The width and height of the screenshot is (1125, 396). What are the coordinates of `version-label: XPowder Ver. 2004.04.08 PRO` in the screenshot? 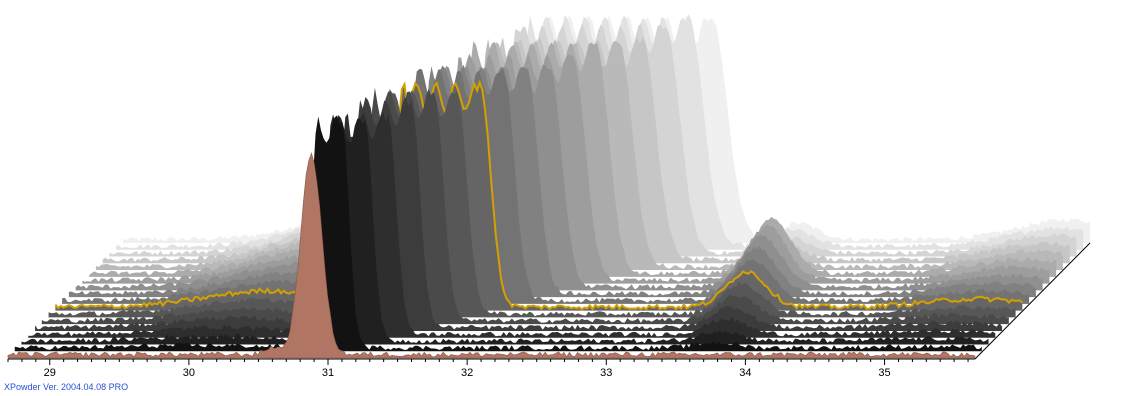 It's located at (66, 387).